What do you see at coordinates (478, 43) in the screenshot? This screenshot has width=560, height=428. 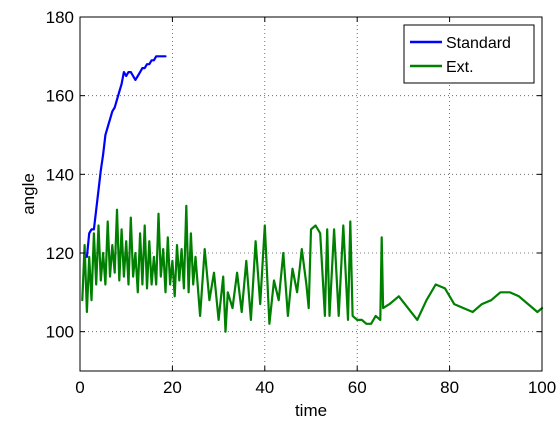 I see `legend-label-standard: Standard` at bounding box center [478, 43].